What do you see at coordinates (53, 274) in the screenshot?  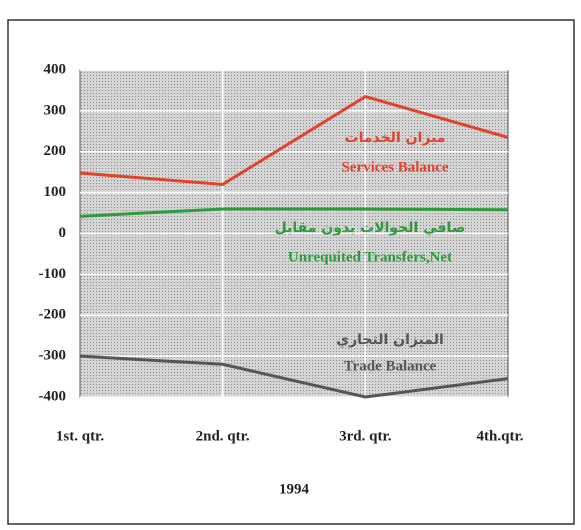 I see `y-tick-label: -100` at bounding box center [53, 274].